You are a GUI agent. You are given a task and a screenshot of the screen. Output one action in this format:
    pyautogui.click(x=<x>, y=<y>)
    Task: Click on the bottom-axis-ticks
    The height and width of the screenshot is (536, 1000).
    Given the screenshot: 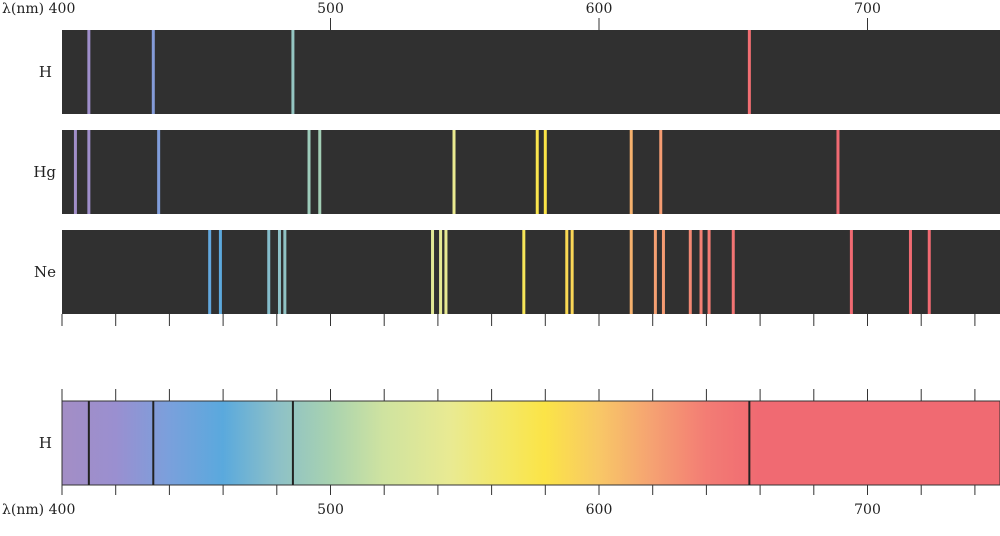 What is the action you would take?
    pyautogui.click(x=518, y=490)
    